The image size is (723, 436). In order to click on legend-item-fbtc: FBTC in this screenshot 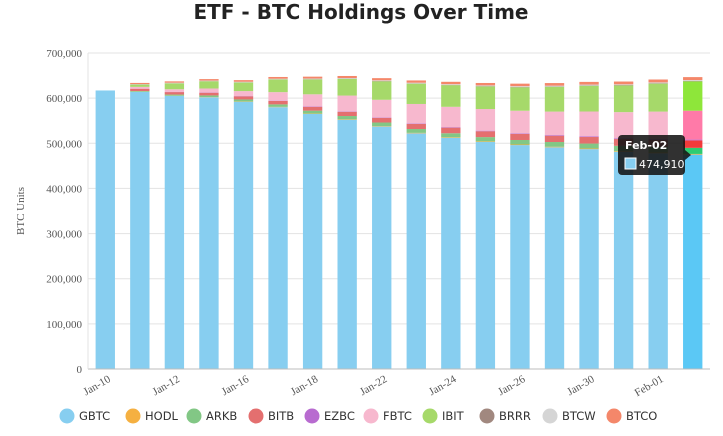, I will do `click(387, 416)`.